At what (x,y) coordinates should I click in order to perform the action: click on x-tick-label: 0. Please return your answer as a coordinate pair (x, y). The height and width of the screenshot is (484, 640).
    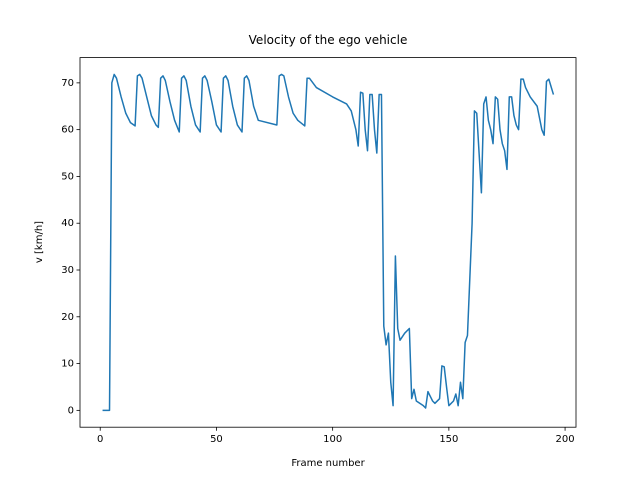
    Looking at the image, I should click on (100, 439).